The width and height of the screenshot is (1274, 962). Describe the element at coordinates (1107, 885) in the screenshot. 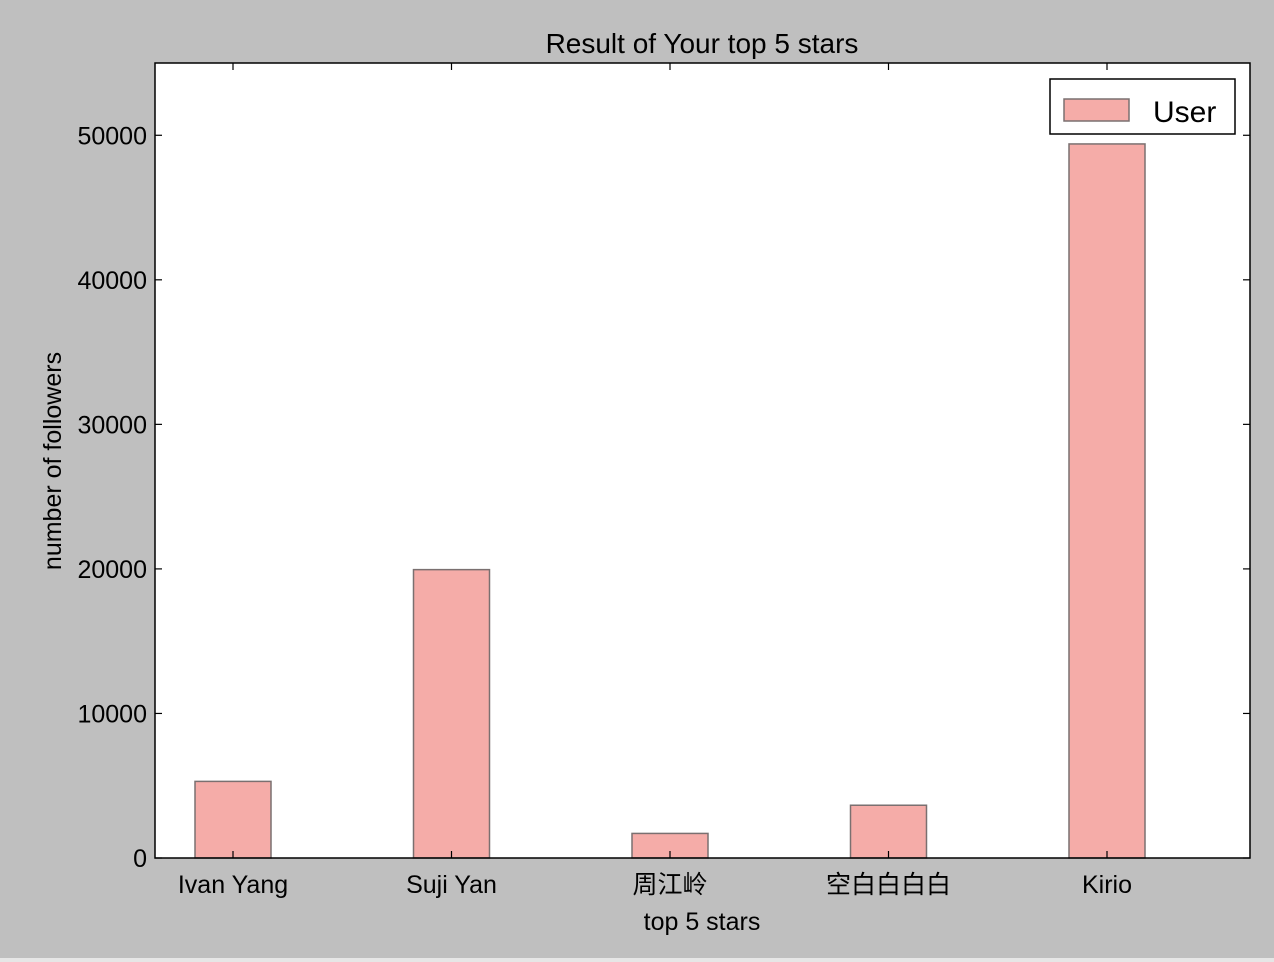

I see `x-tick-label: Kirio` at that location.